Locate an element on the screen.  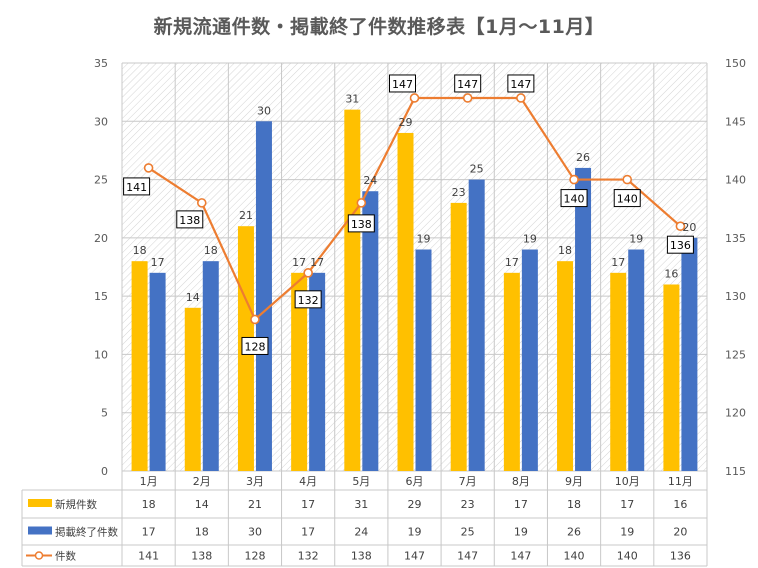
x-category-label: 3月 is located at coordinates (255, 481).